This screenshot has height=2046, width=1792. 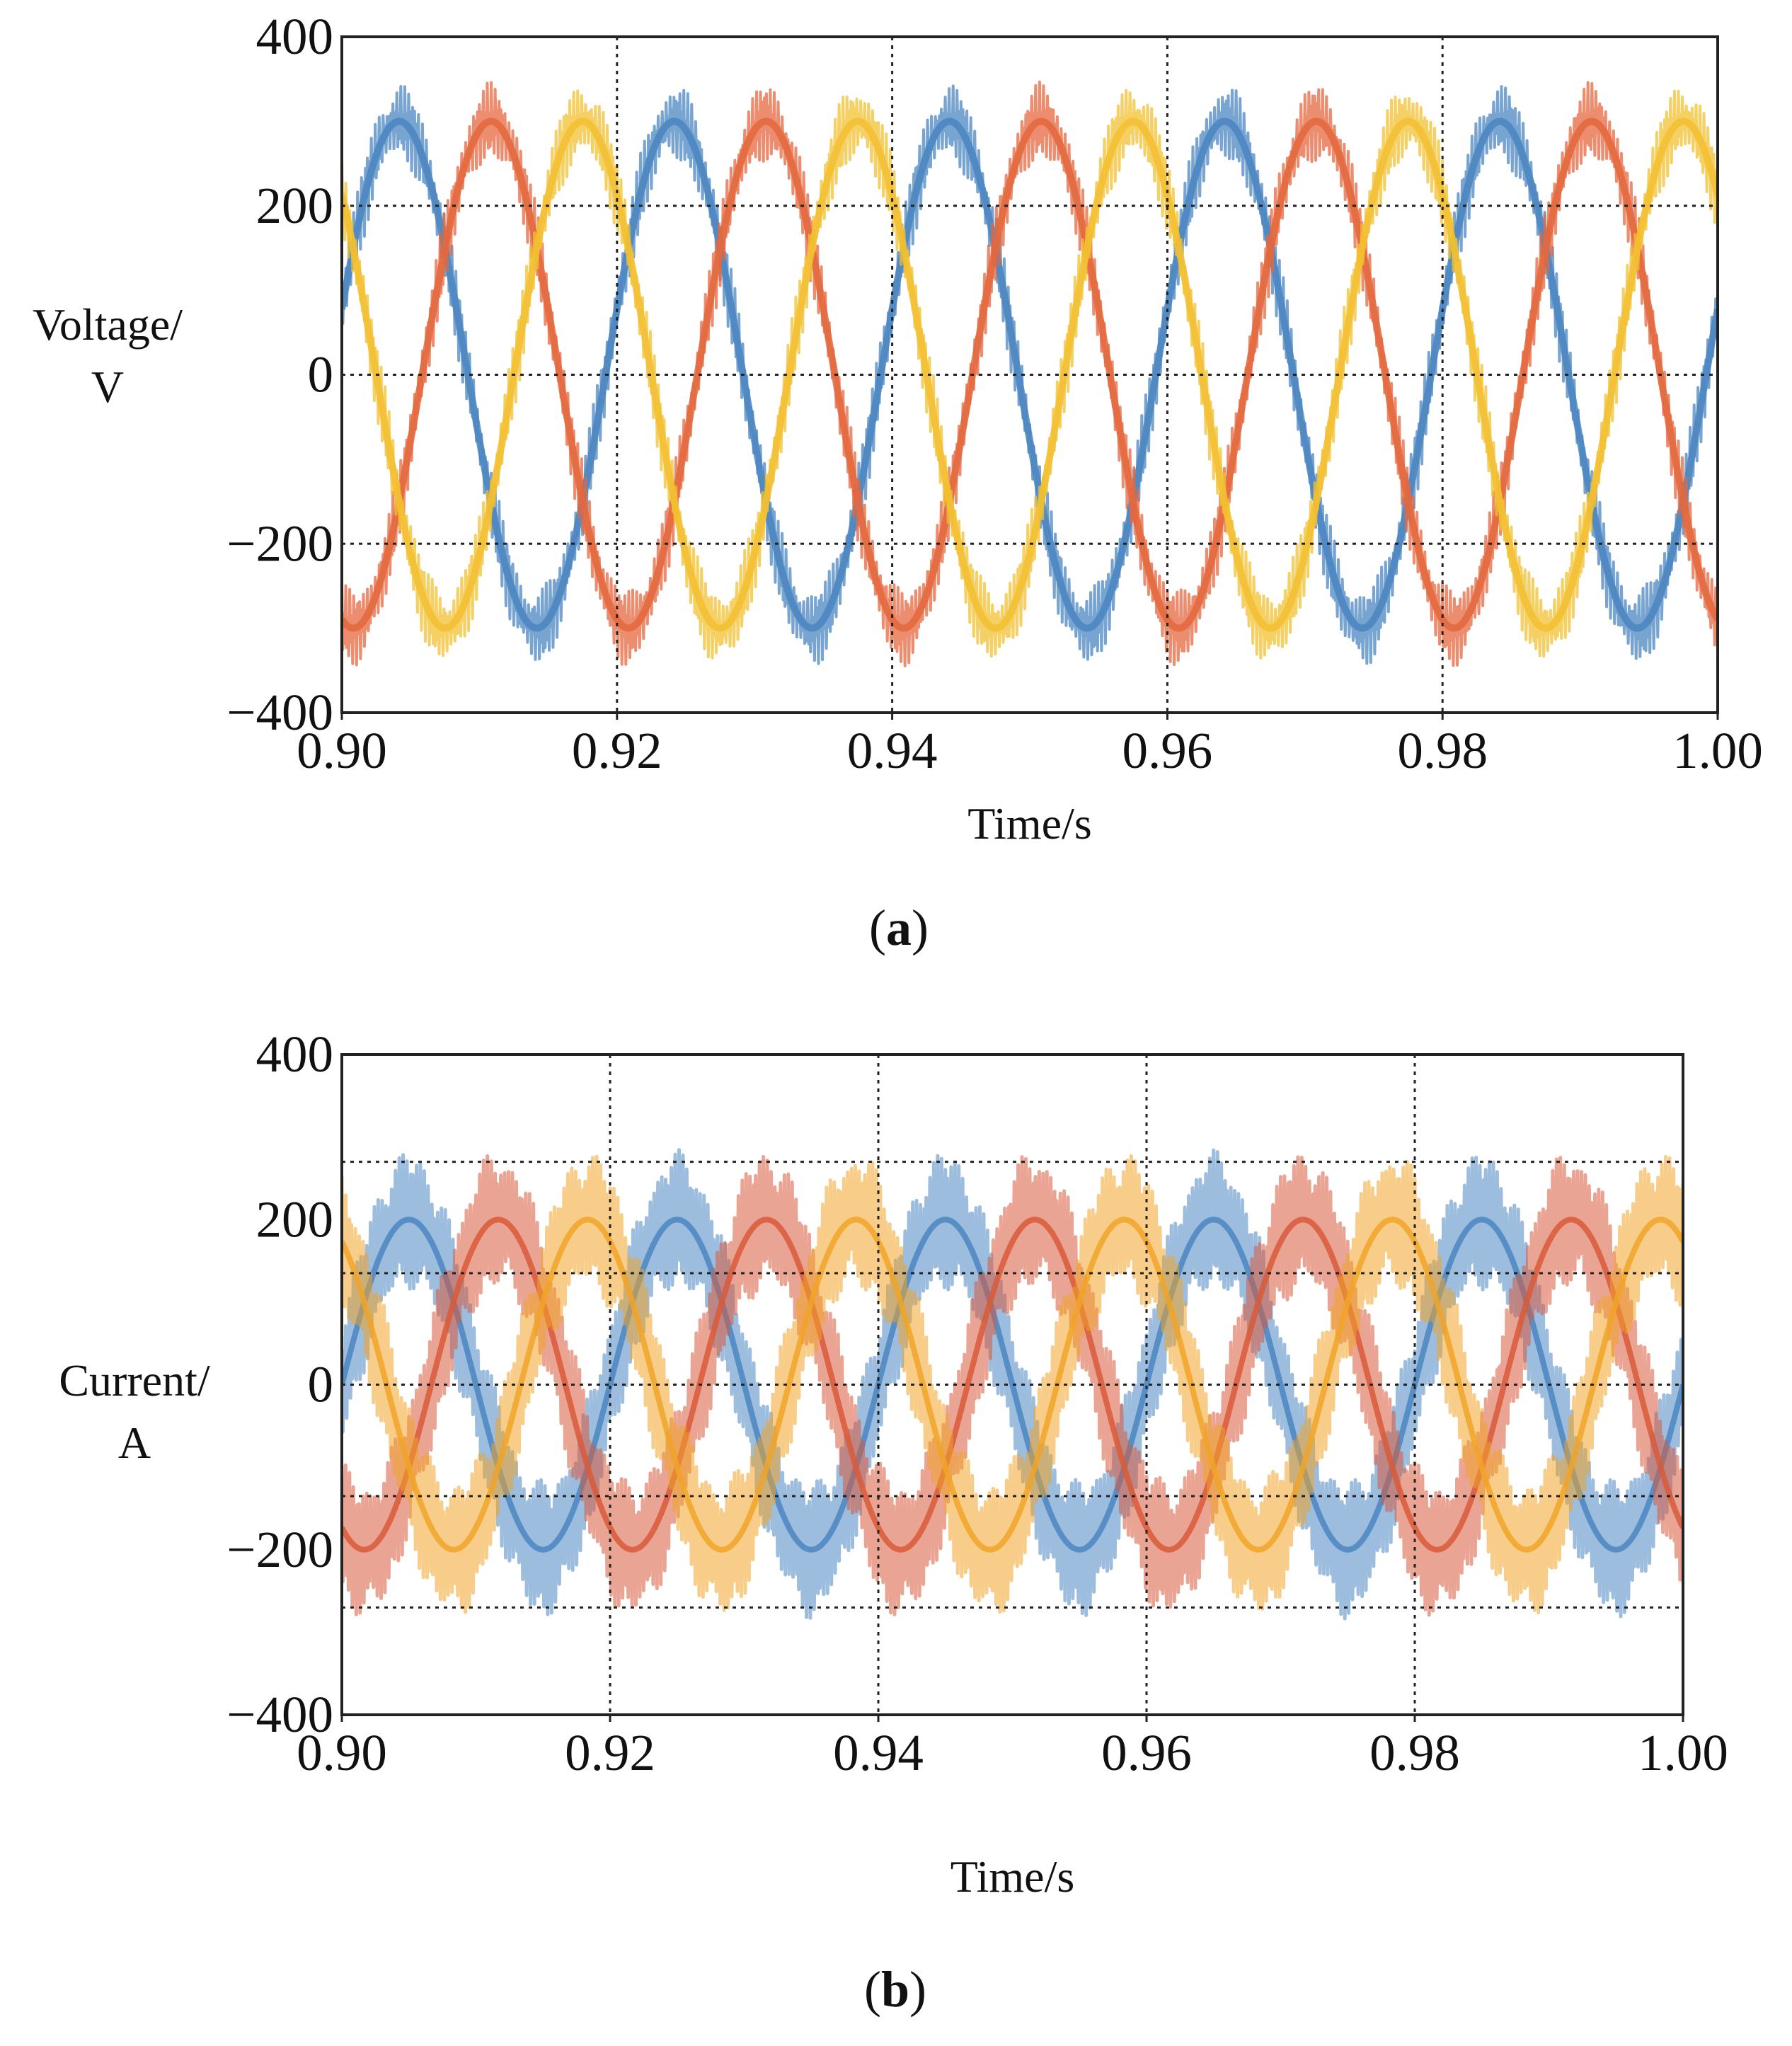 I want to click on voltage-x-tick-label: 0.94, so click(x=892, y=751).